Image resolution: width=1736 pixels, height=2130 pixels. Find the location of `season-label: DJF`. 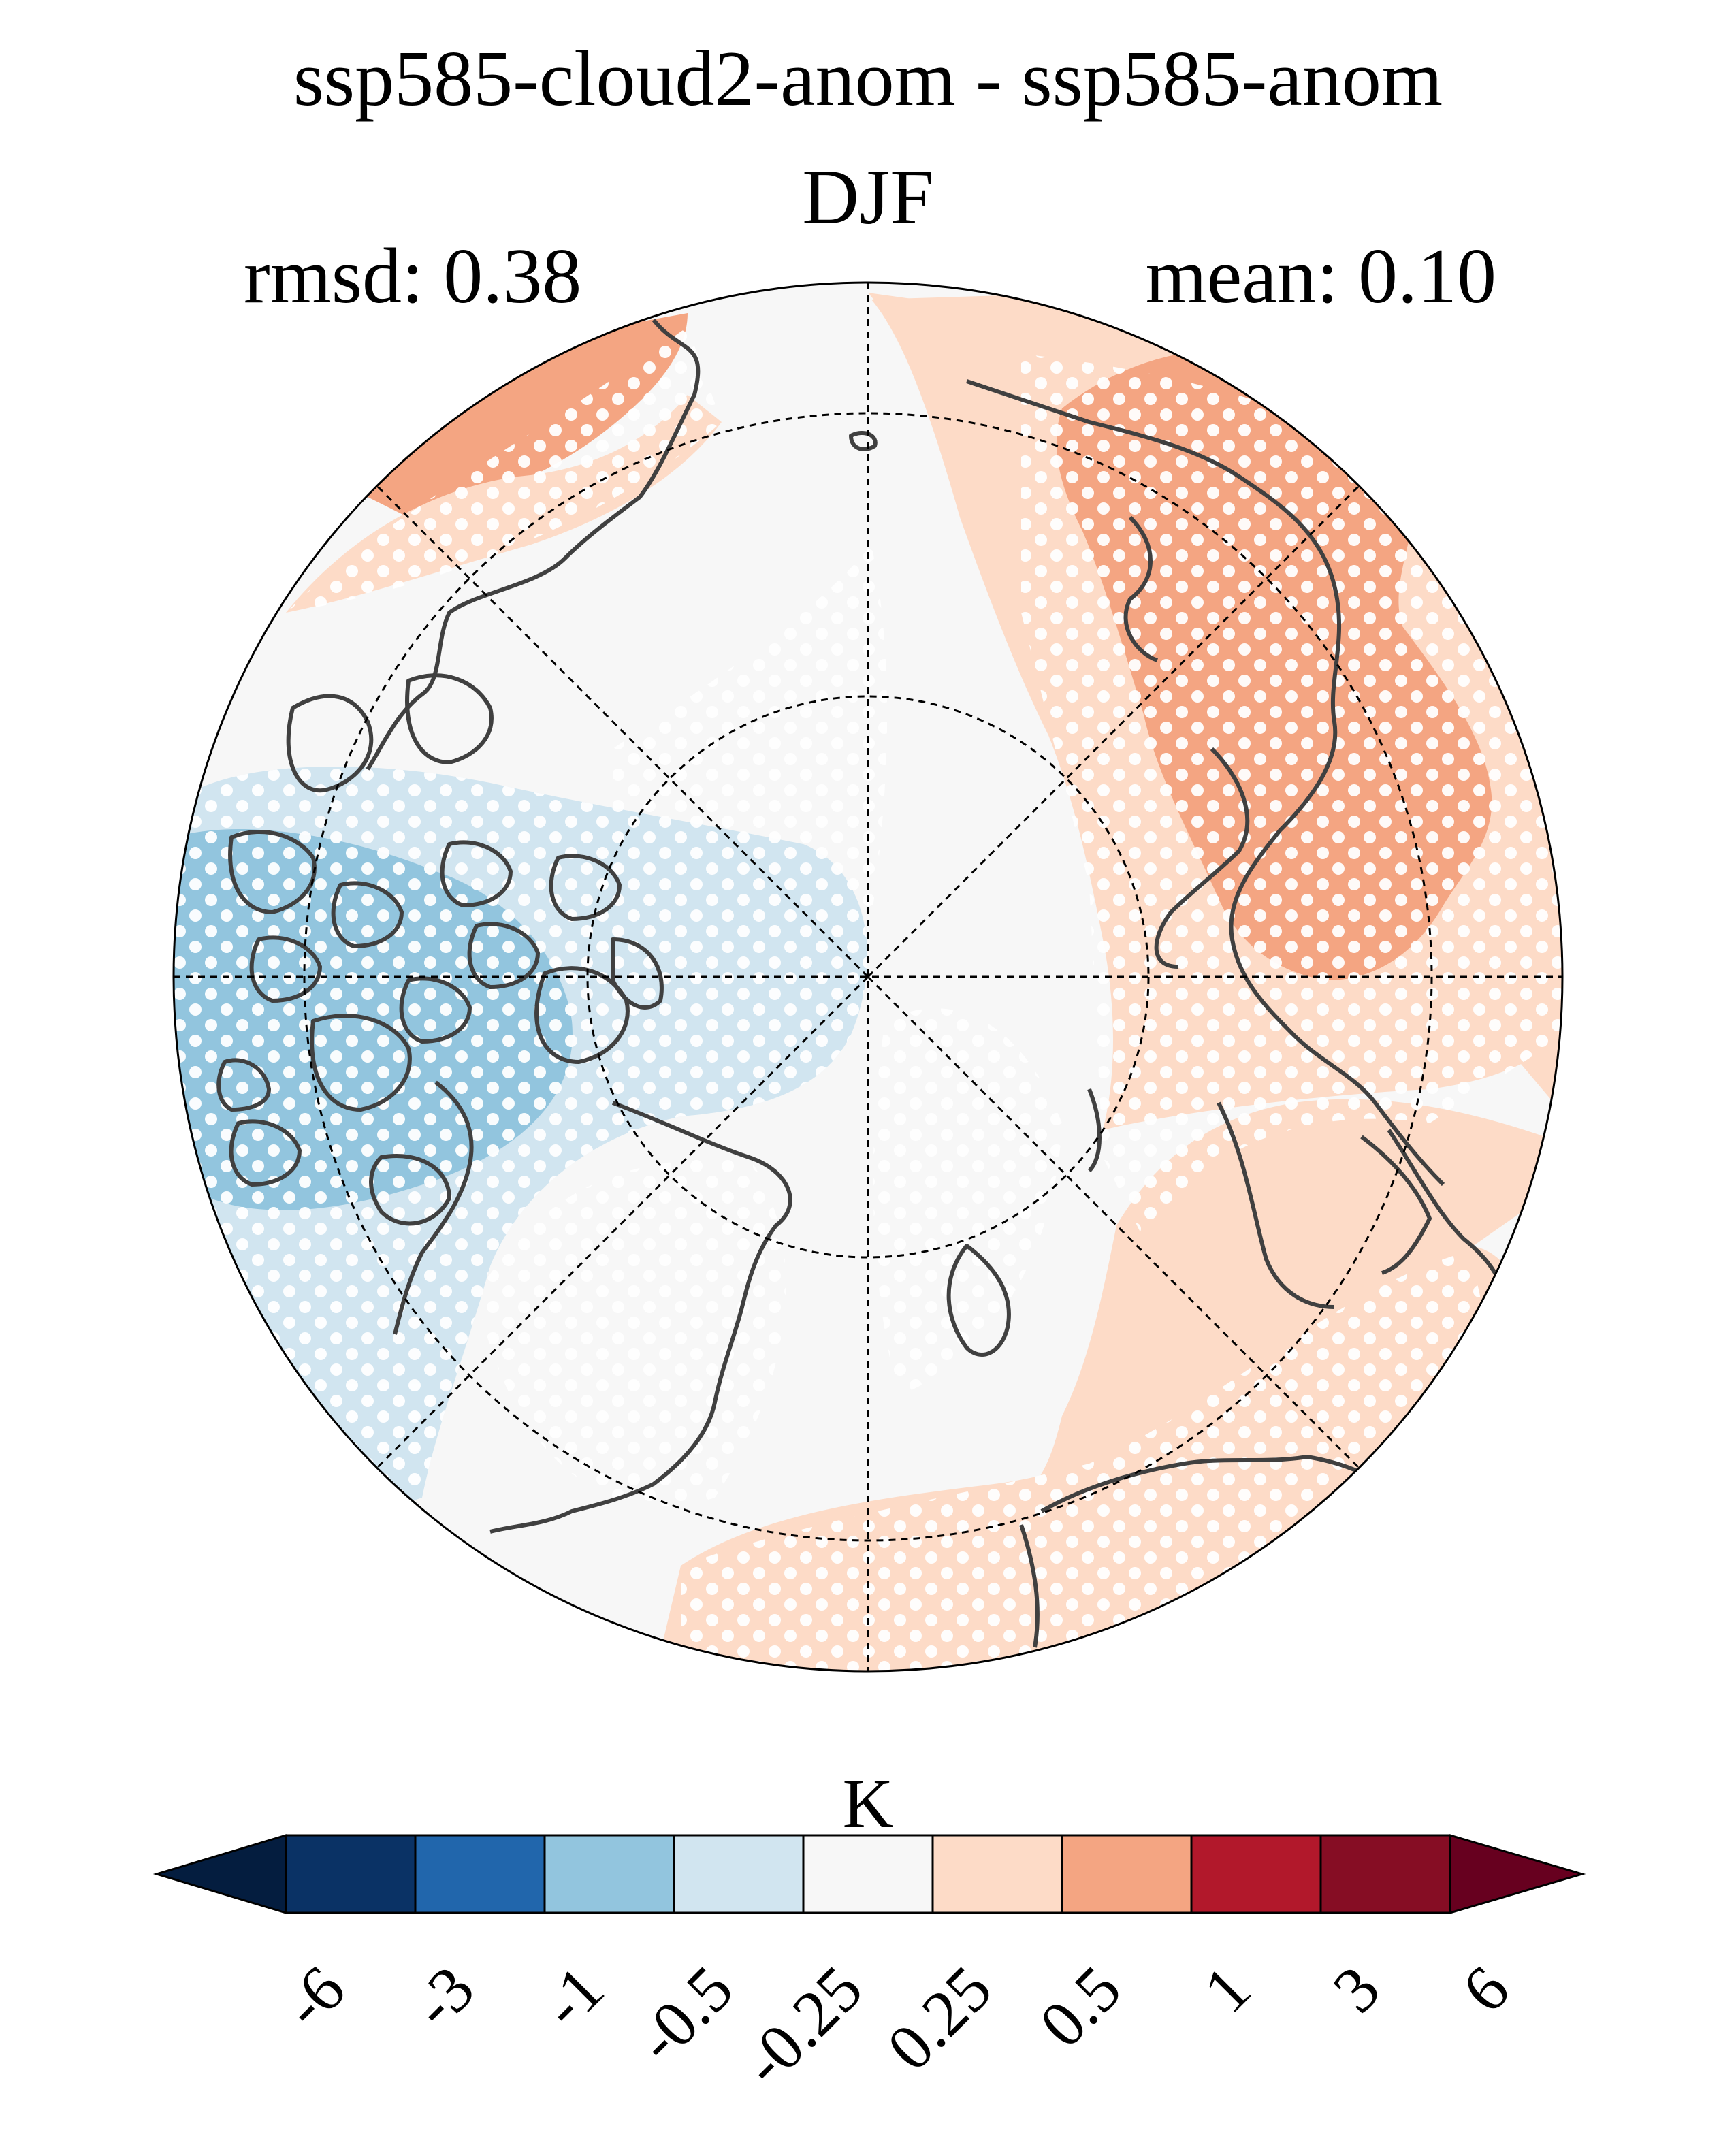

season-label: DJF is located at coordinates (868, 197).